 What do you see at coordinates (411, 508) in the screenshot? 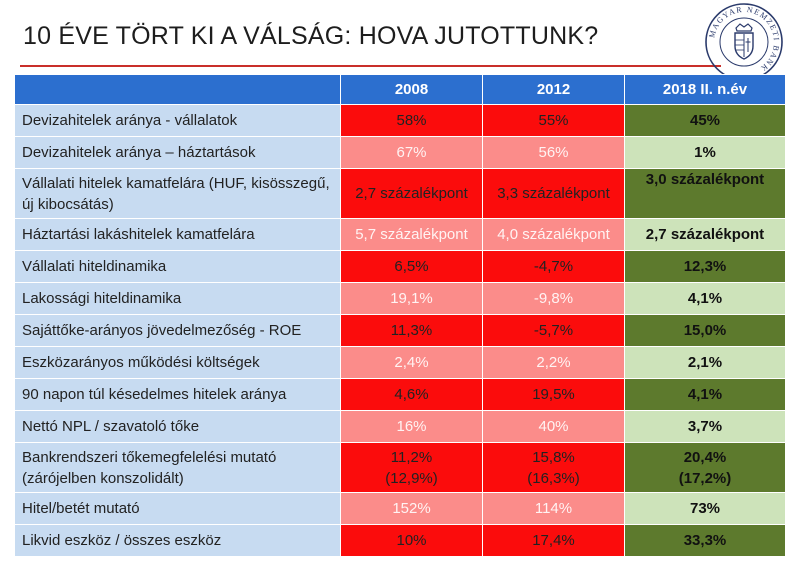
I see `cell-2008: 152%` at bounding box center [411, 508].